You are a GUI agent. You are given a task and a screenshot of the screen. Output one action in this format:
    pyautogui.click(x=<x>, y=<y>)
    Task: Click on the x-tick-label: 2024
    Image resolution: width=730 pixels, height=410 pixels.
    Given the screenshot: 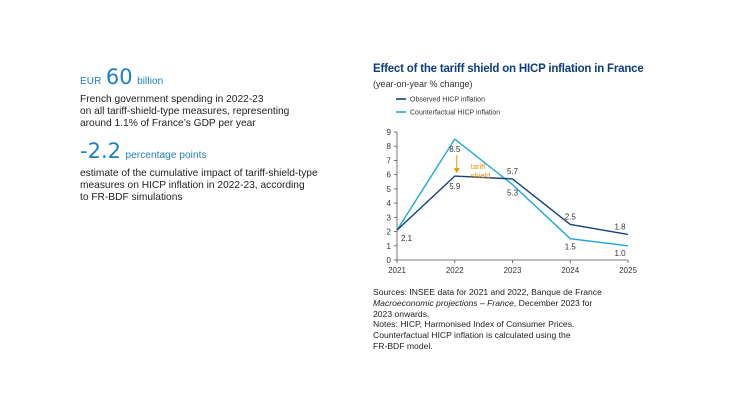 What is the action you would take?
    pyautogui.click(x=570, y=270)
    